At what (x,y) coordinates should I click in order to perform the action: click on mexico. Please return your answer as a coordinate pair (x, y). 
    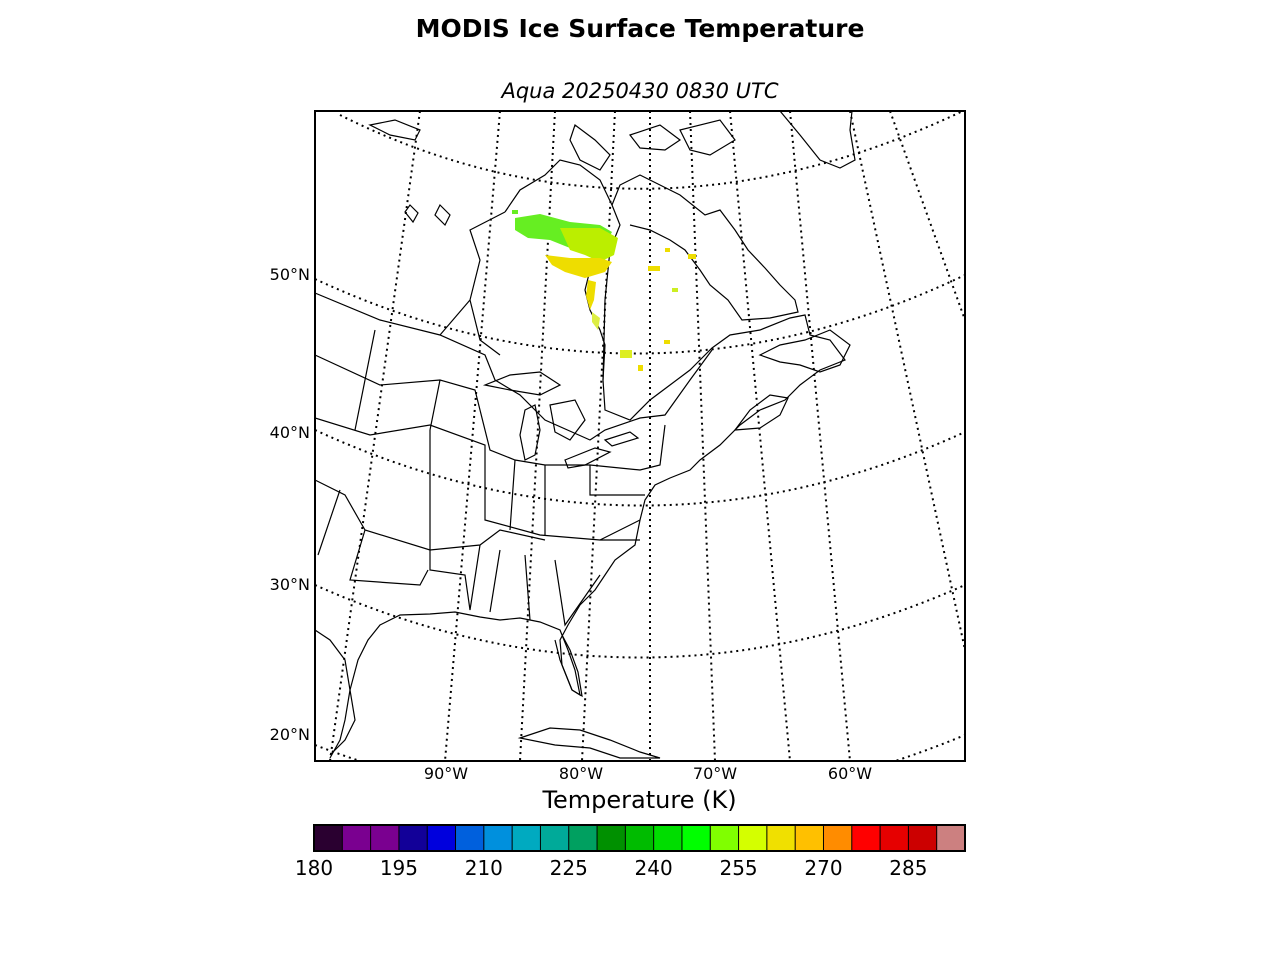
    Looking at the image, I should click on (335, 692).